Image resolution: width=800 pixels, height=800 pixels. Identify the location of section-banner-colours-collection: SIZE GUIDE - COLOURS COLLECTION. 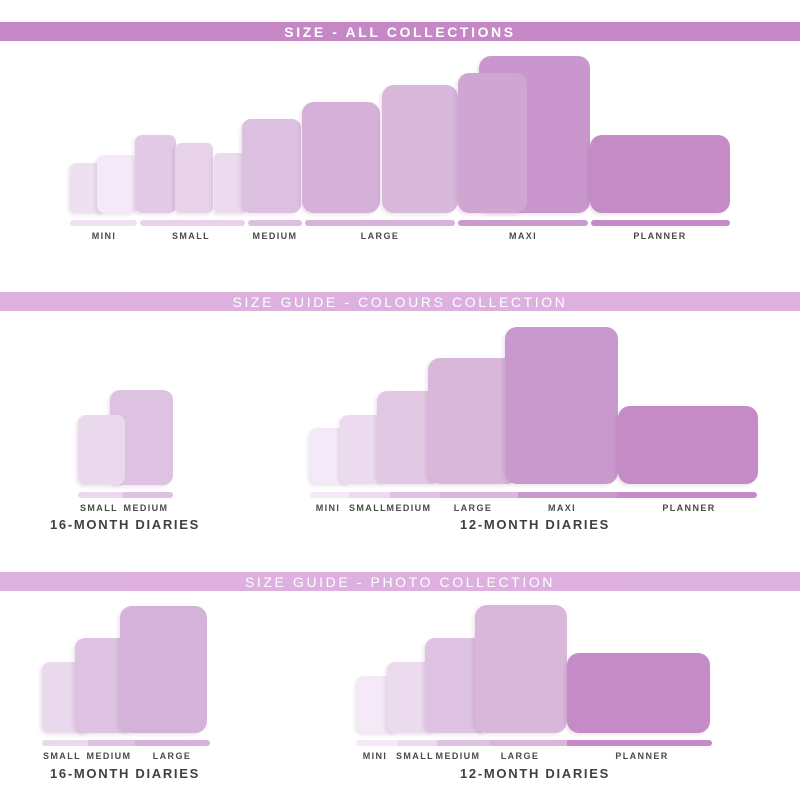
(400, 301).